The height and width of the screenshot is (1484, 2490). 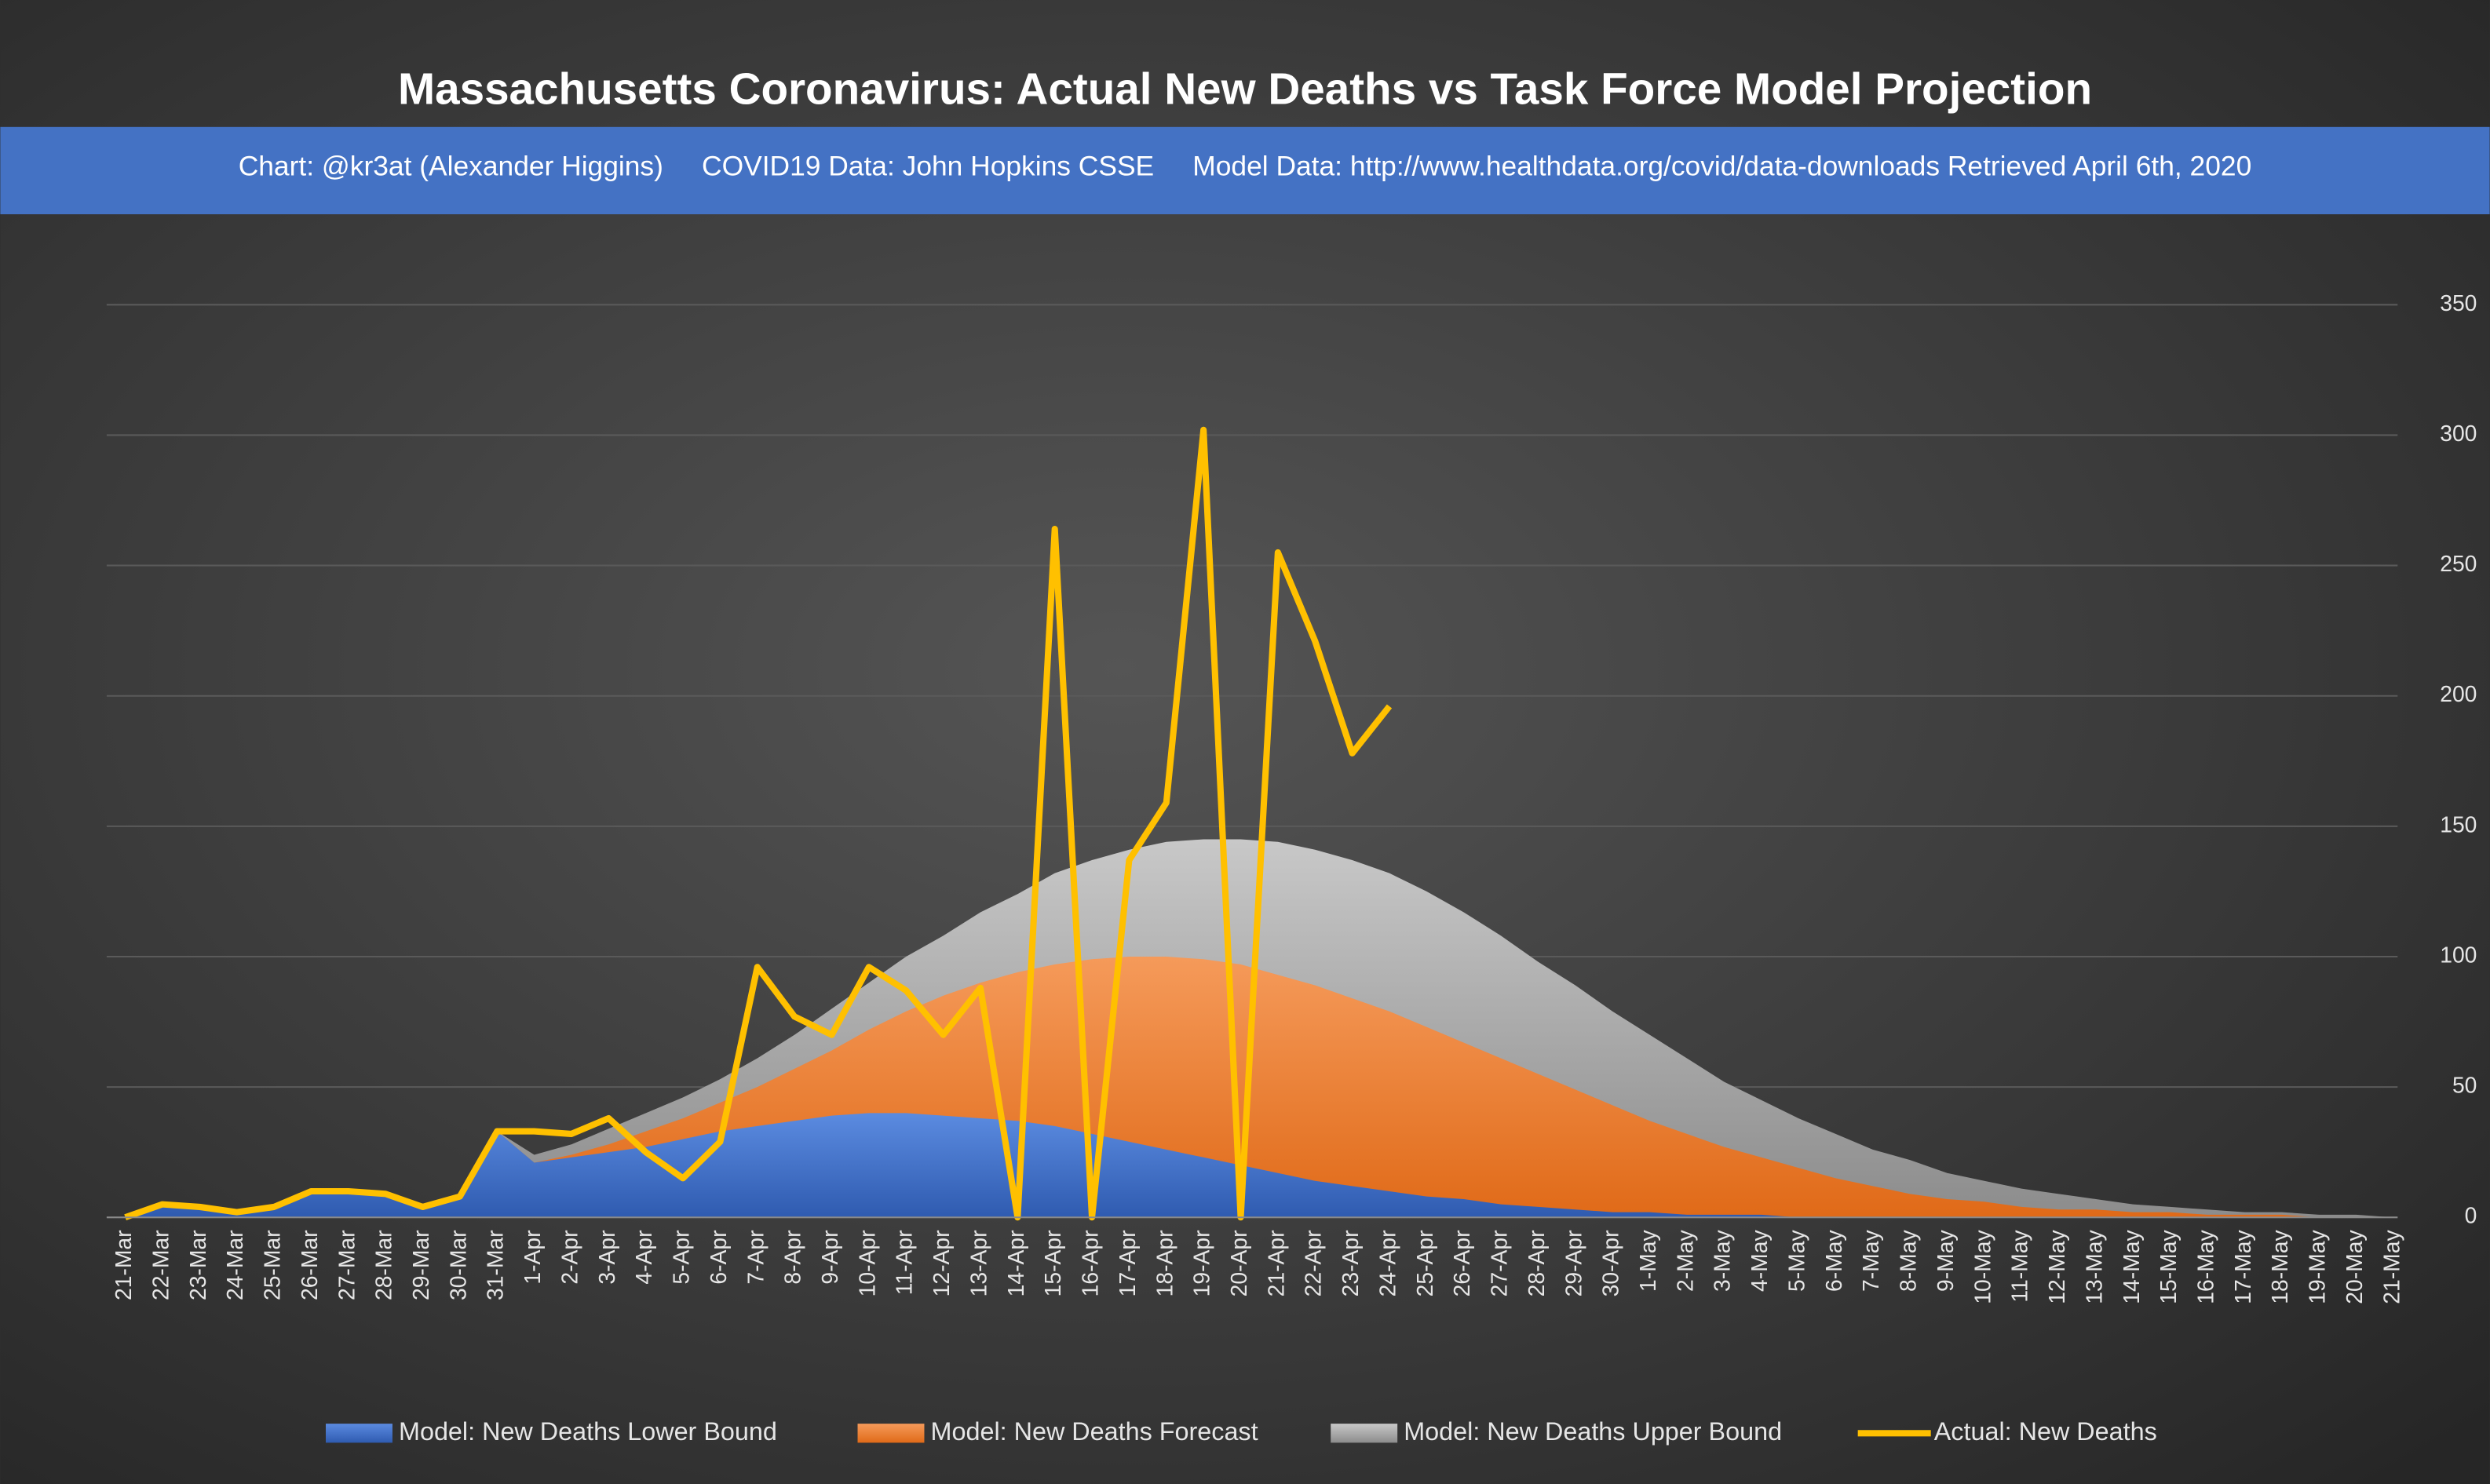 I want to click on y-tick-label: 150, so click(x=2458, y=824).